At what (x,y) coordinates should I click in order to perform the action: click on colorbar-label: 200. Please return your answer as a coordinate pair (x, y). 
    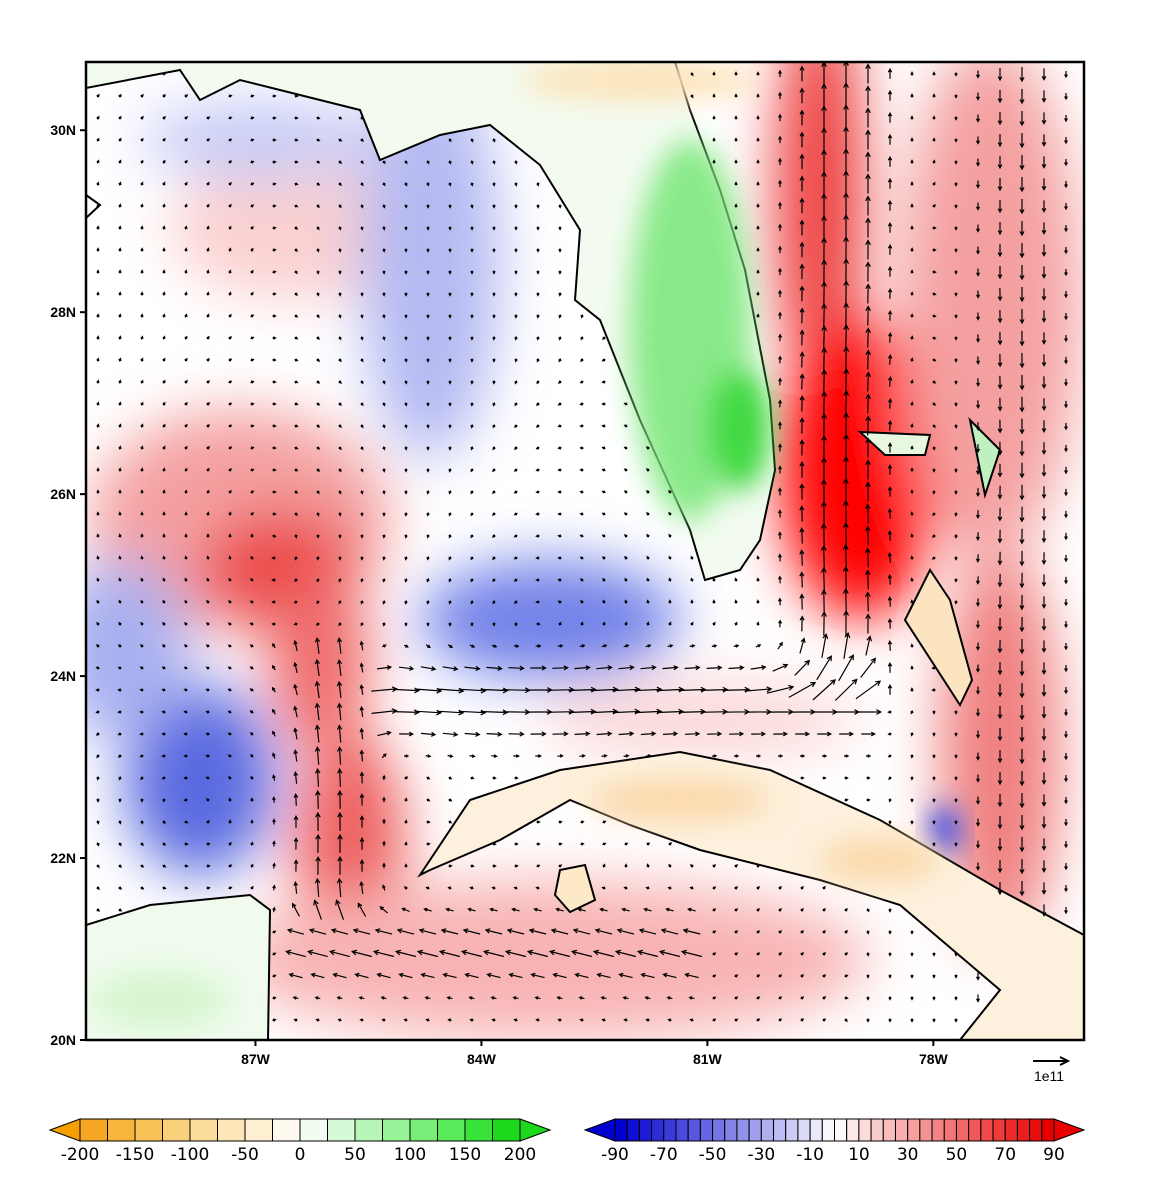
    Looking at the image, I should click on (520, 1155).